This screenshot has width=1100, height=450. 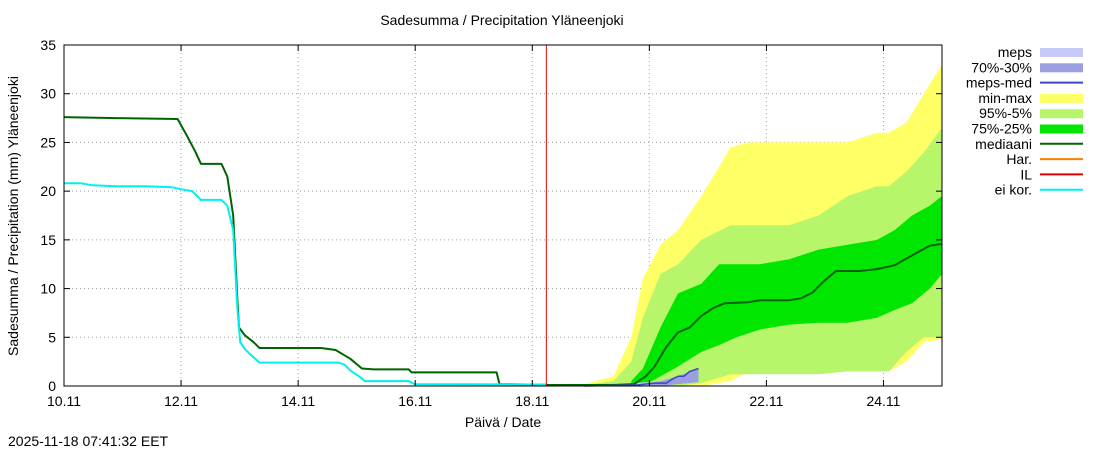 I want to click on legend-label-meps: meps, so click(x=1015, y=52).